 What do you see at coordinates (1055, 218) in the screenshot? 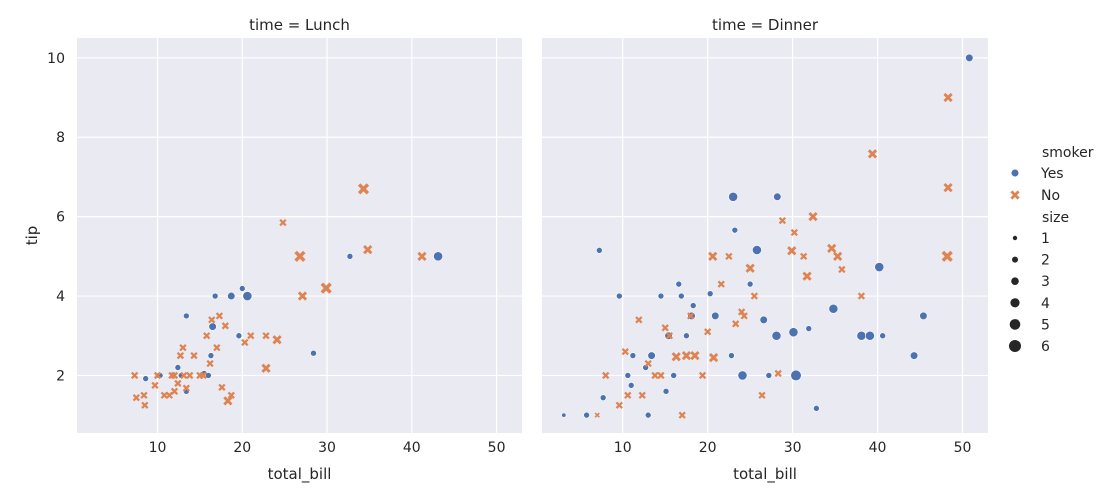
I see `legend-size-title: size` at bounding box center [1055, 218].